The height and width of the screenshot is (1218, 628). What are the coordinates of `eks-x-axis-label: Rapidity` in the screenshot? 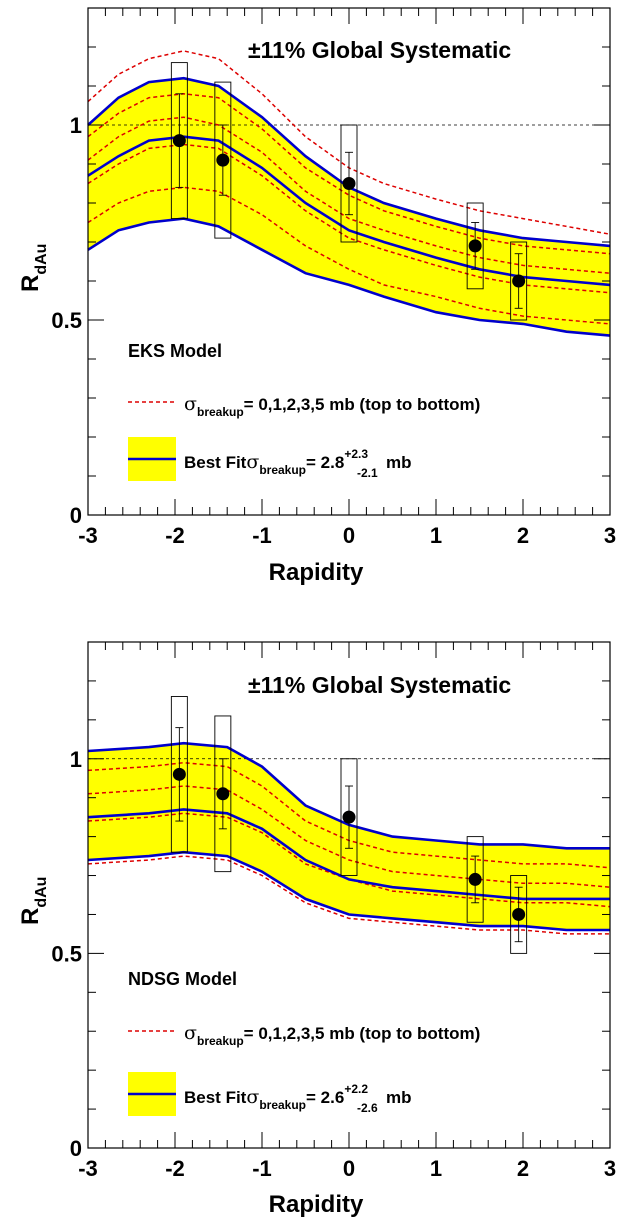 It's located at (316, 572).